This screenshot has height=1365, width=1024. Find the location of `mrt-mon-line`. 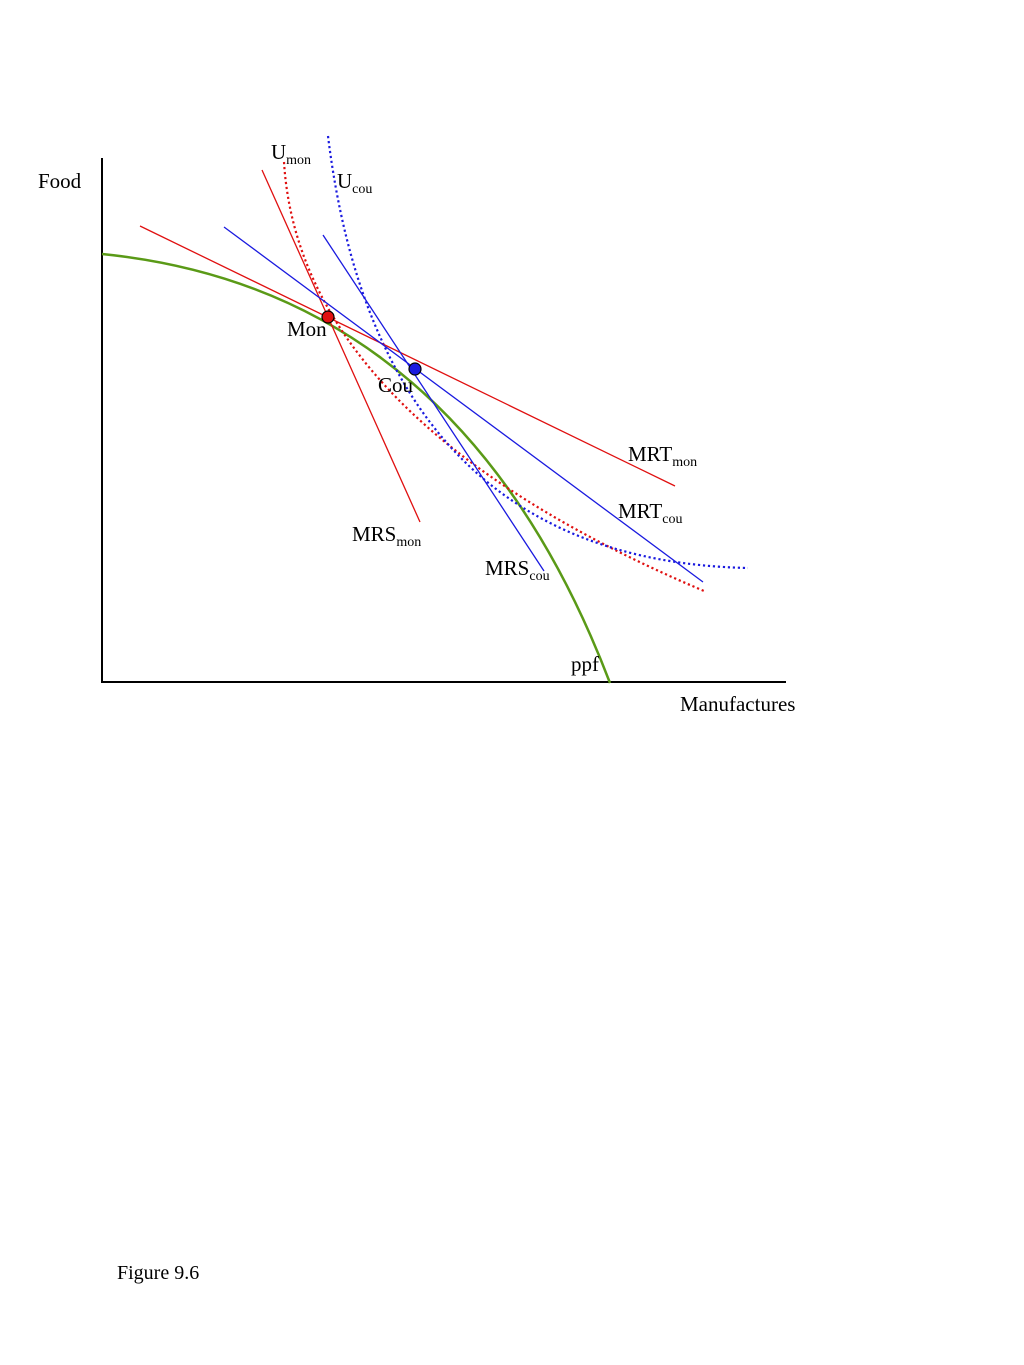

mrt-mon-line is located at coordinates (407, 356).